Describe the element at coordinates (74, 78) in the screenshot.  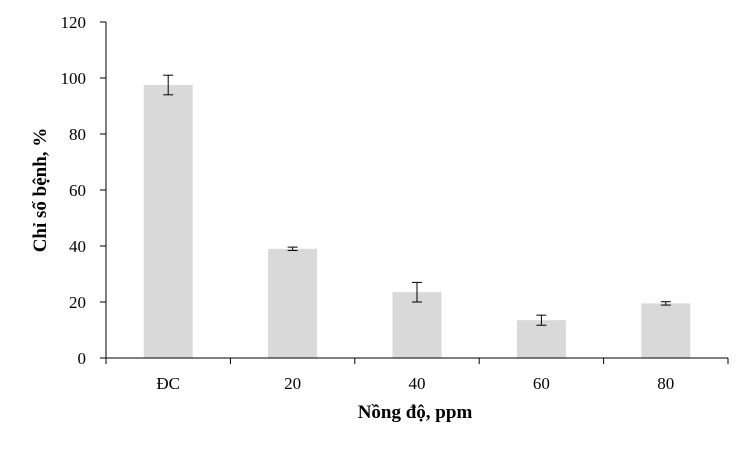
I see `y-tick-label: 100` at that location.